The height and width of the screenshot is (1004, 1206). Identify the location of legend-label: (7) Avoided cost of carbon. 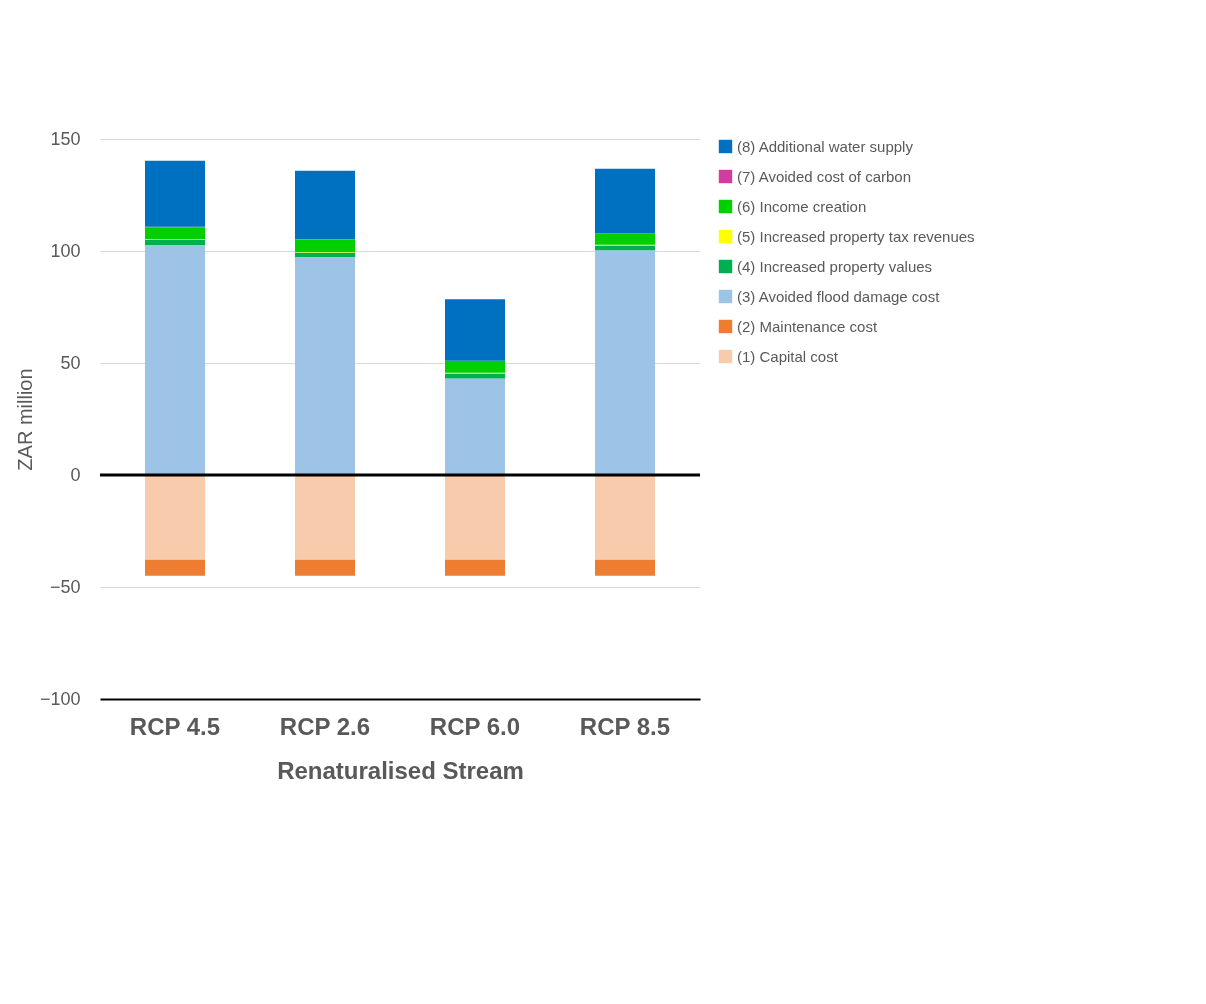
(824, 176).